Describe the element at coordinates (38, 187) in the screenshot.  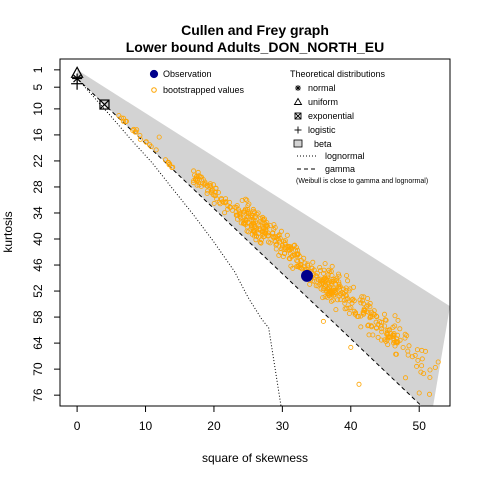
I see `y-tick-label: 28` at that location.